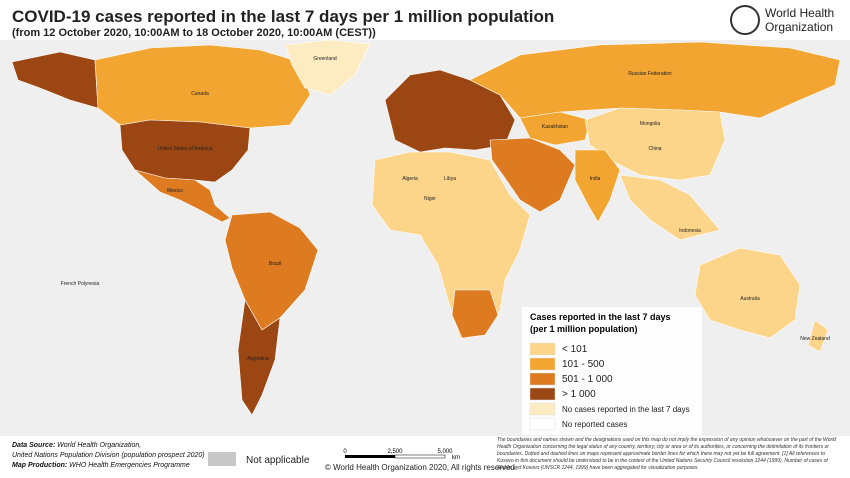 Image resolution: width=850 pixels, height=478 pixels. Describe the element at coordinates (275, 264) in the screenshot. I see `country-label: Brazil` at that location.